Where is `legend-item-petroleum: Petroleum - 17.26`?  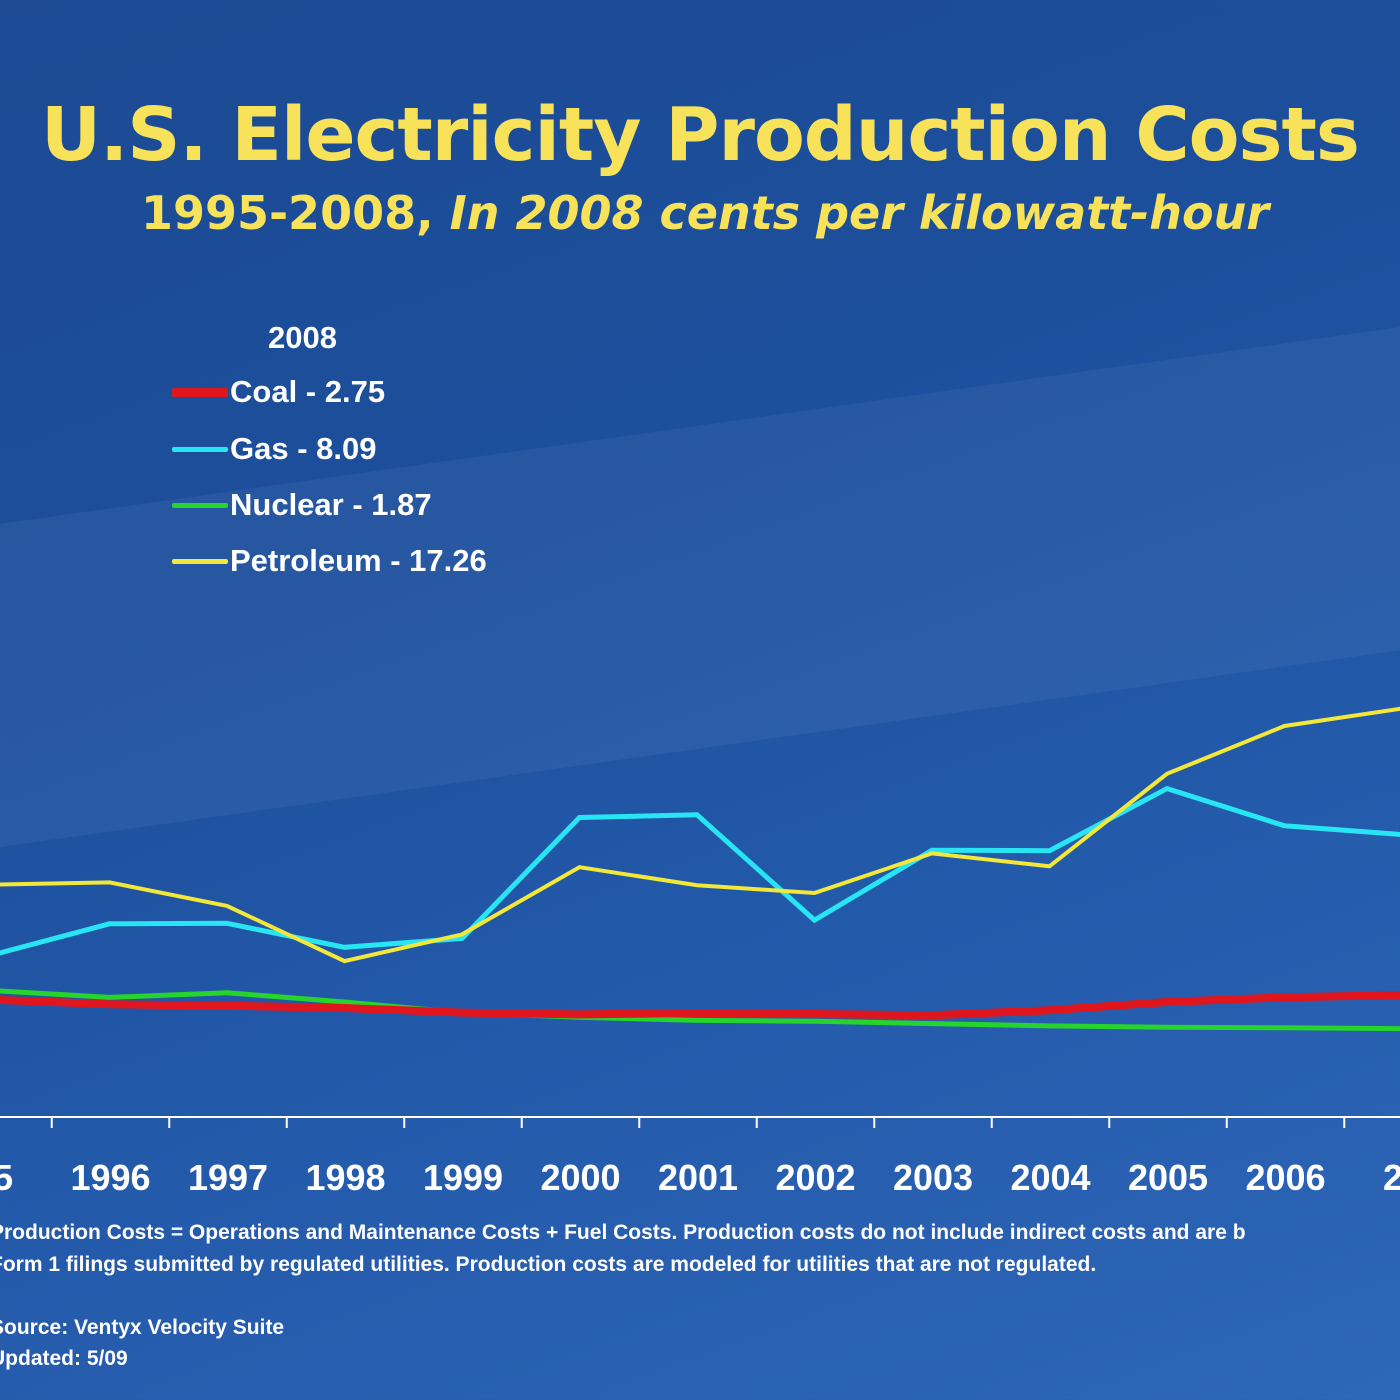 legend-item-petroleum: Petroleum - 17.26 is located at coordinates (329, 561).